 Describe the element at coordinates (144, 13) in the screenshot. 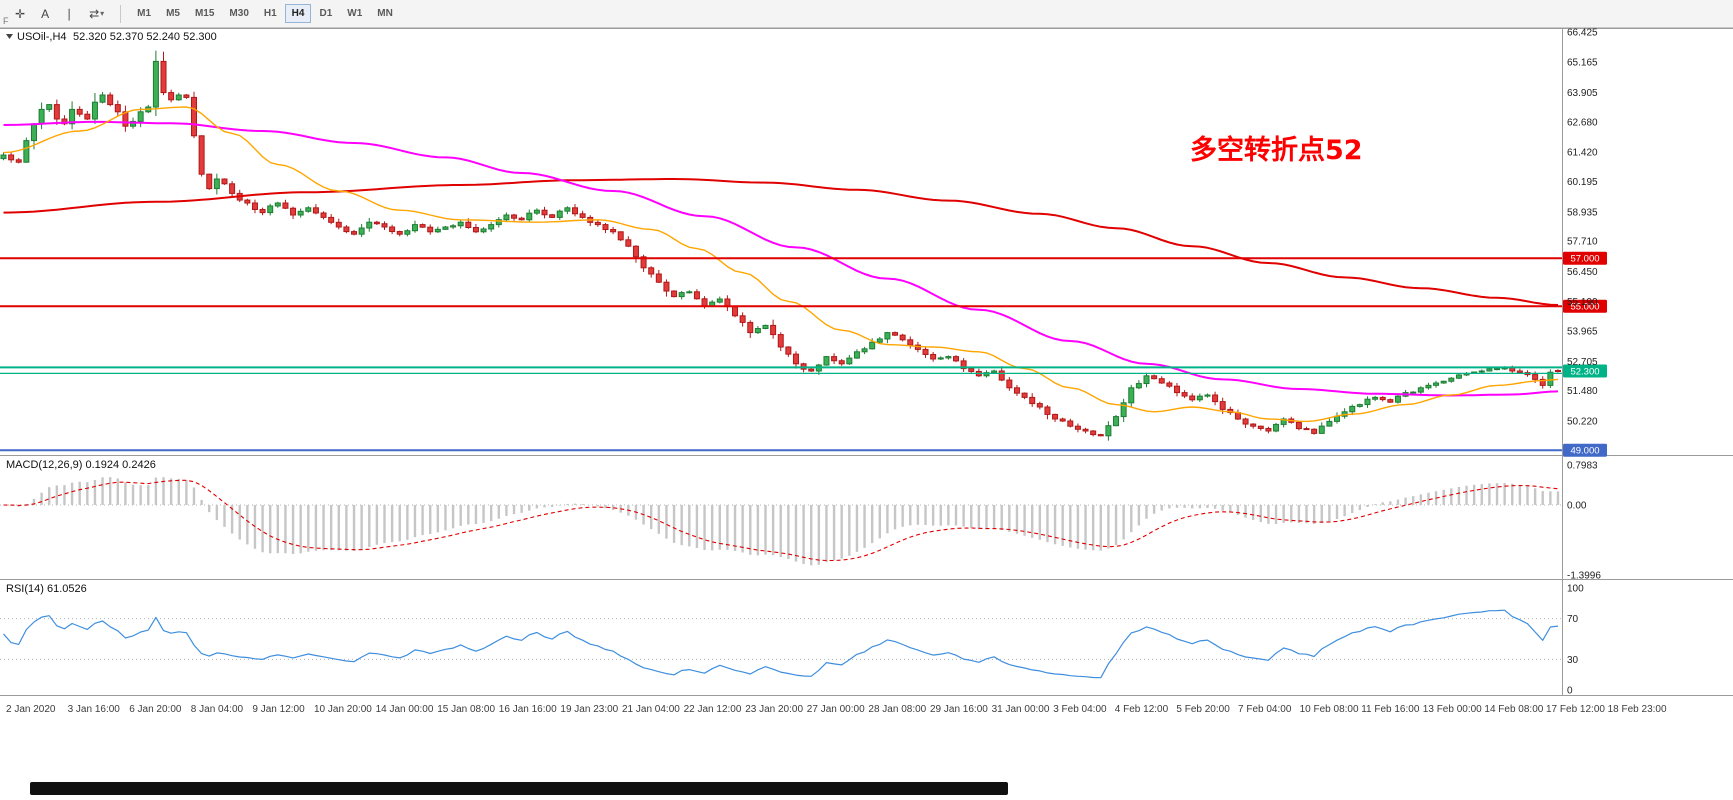

I see `timeframe-m1-button: M1` at that location.